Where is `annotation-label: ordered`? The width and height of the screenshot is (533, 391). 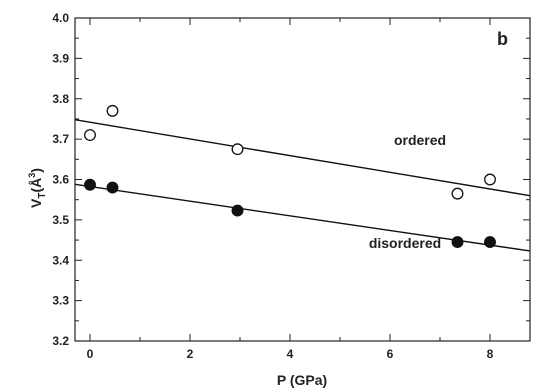 annotation-label: ordered is located at coordinates (420, 140).